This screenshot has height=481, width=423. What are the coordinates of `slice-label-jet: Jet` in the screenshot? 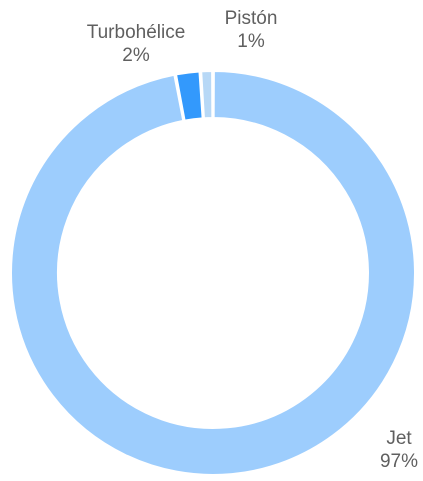 It's located at (399, 438).